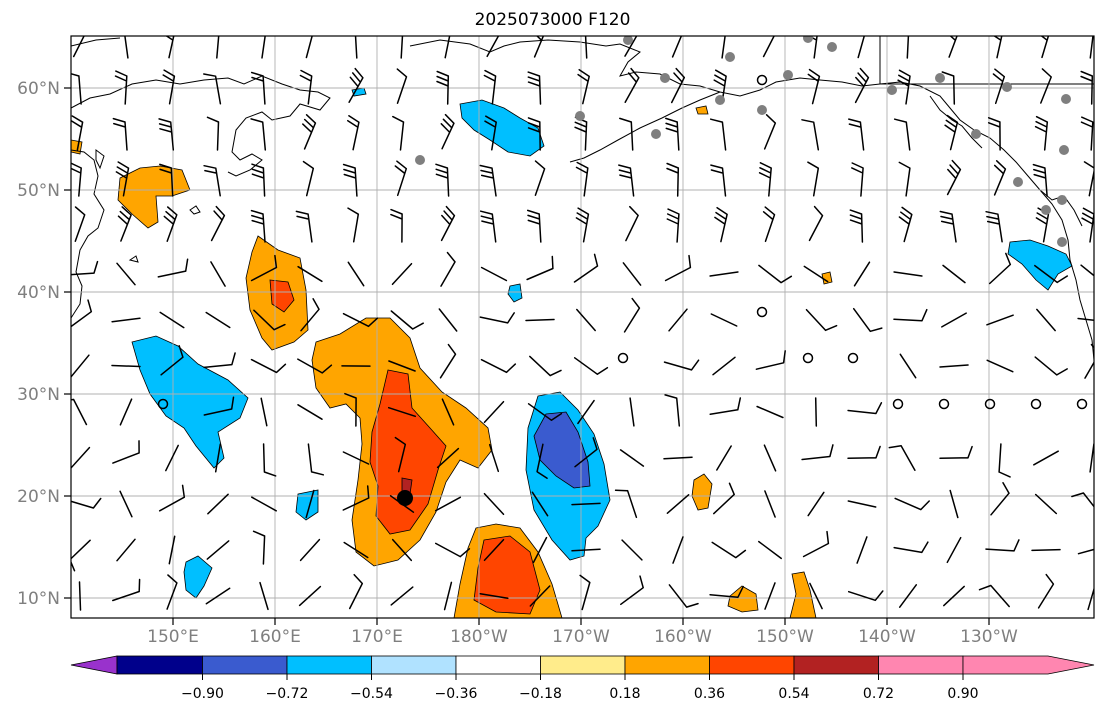 This screenshot has height=712, width=1105. What do you see at coordinates (405, 498) in the screenshot?
I see `storm-center-marker` at bounding box center [405, 498].